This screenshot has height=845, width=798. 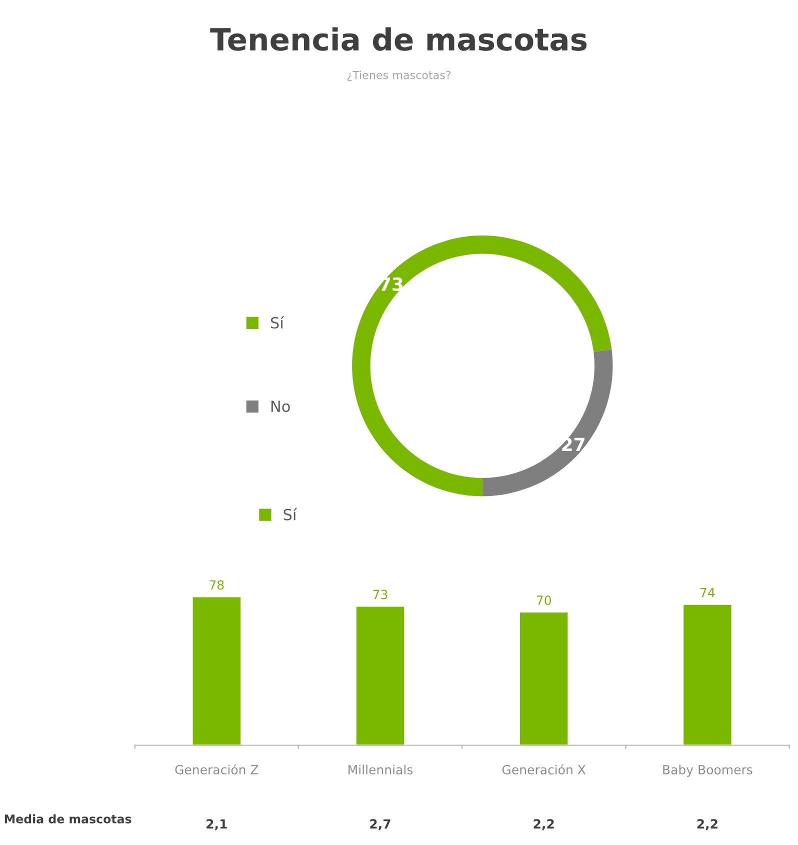 I want to click on data-label: 74, so click(x=707, y=593).